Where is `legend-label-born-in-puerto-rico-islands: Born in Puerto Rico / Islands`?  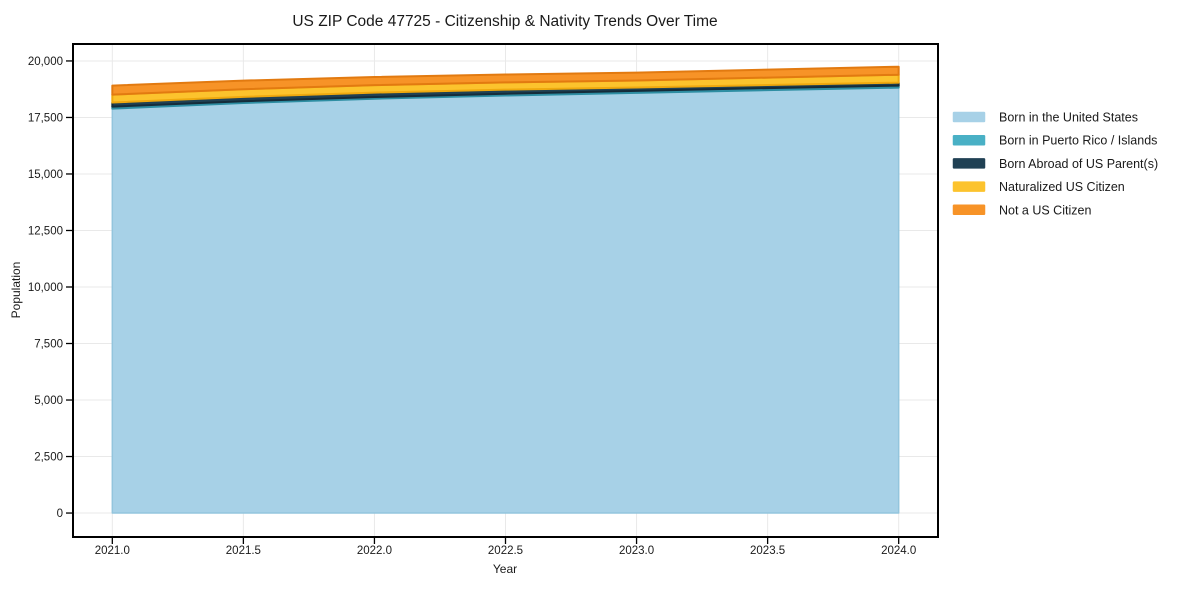
legend-label-born-in-puerto-rico-islands: Born in Puerto Rico / Islands is located at coordinates (1078, 141).